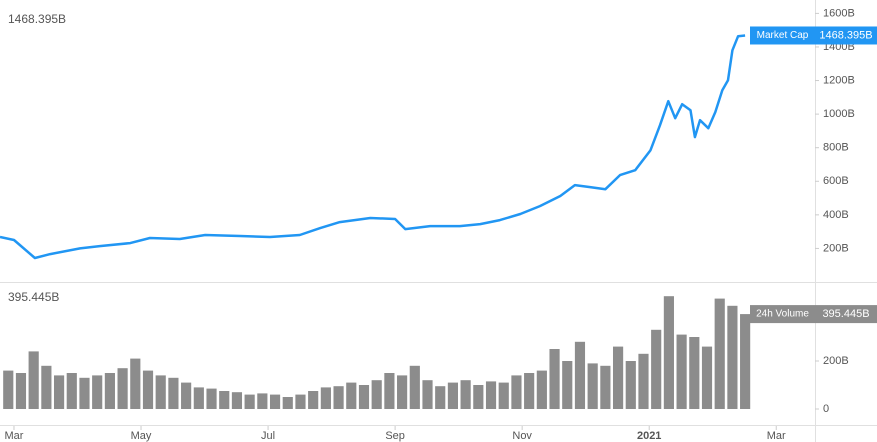  What do you see at coordinates (395, 436) in the screenshot?
I see `x-tick-label: Sep` at bounding box center [395, 436].